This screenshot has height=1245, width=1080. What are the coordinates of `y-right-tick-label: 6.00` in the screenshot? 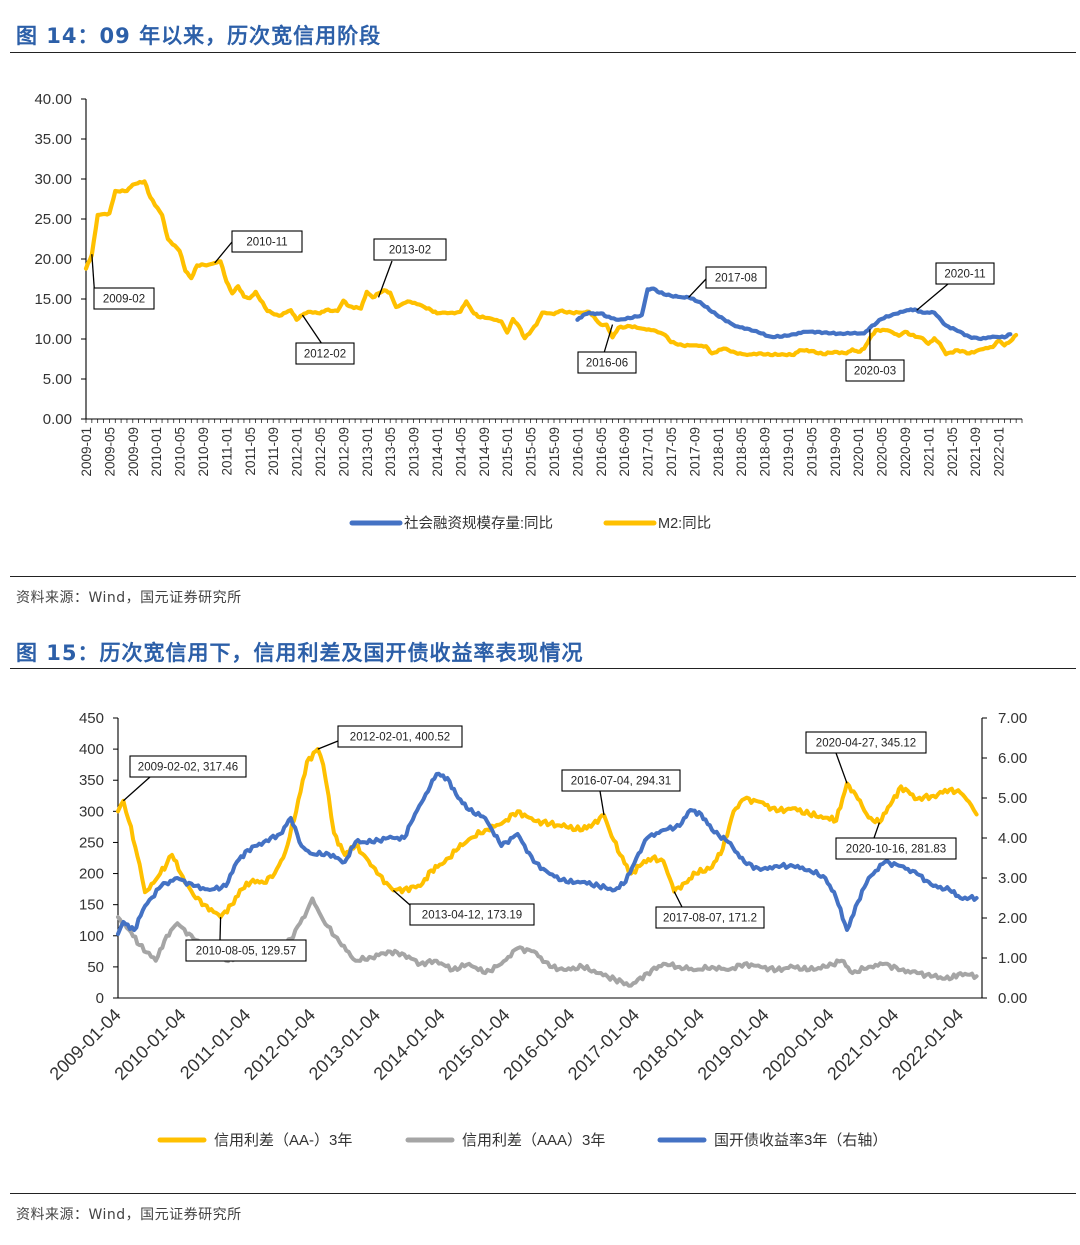 It's located at (1012, 758).